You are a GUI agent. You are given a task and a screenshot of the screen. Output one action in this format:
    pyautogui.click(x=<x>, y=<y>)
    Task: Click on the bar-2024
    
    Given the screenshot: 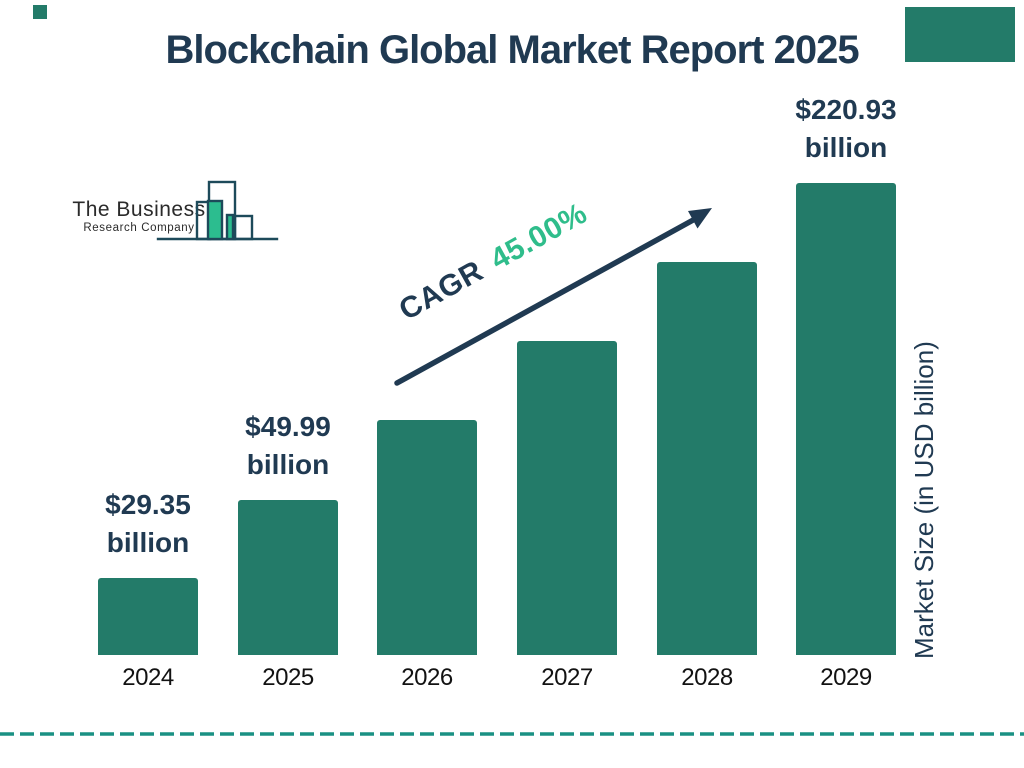 What is the action you would take?
    pyautogui.click(x=148, y=616)
    